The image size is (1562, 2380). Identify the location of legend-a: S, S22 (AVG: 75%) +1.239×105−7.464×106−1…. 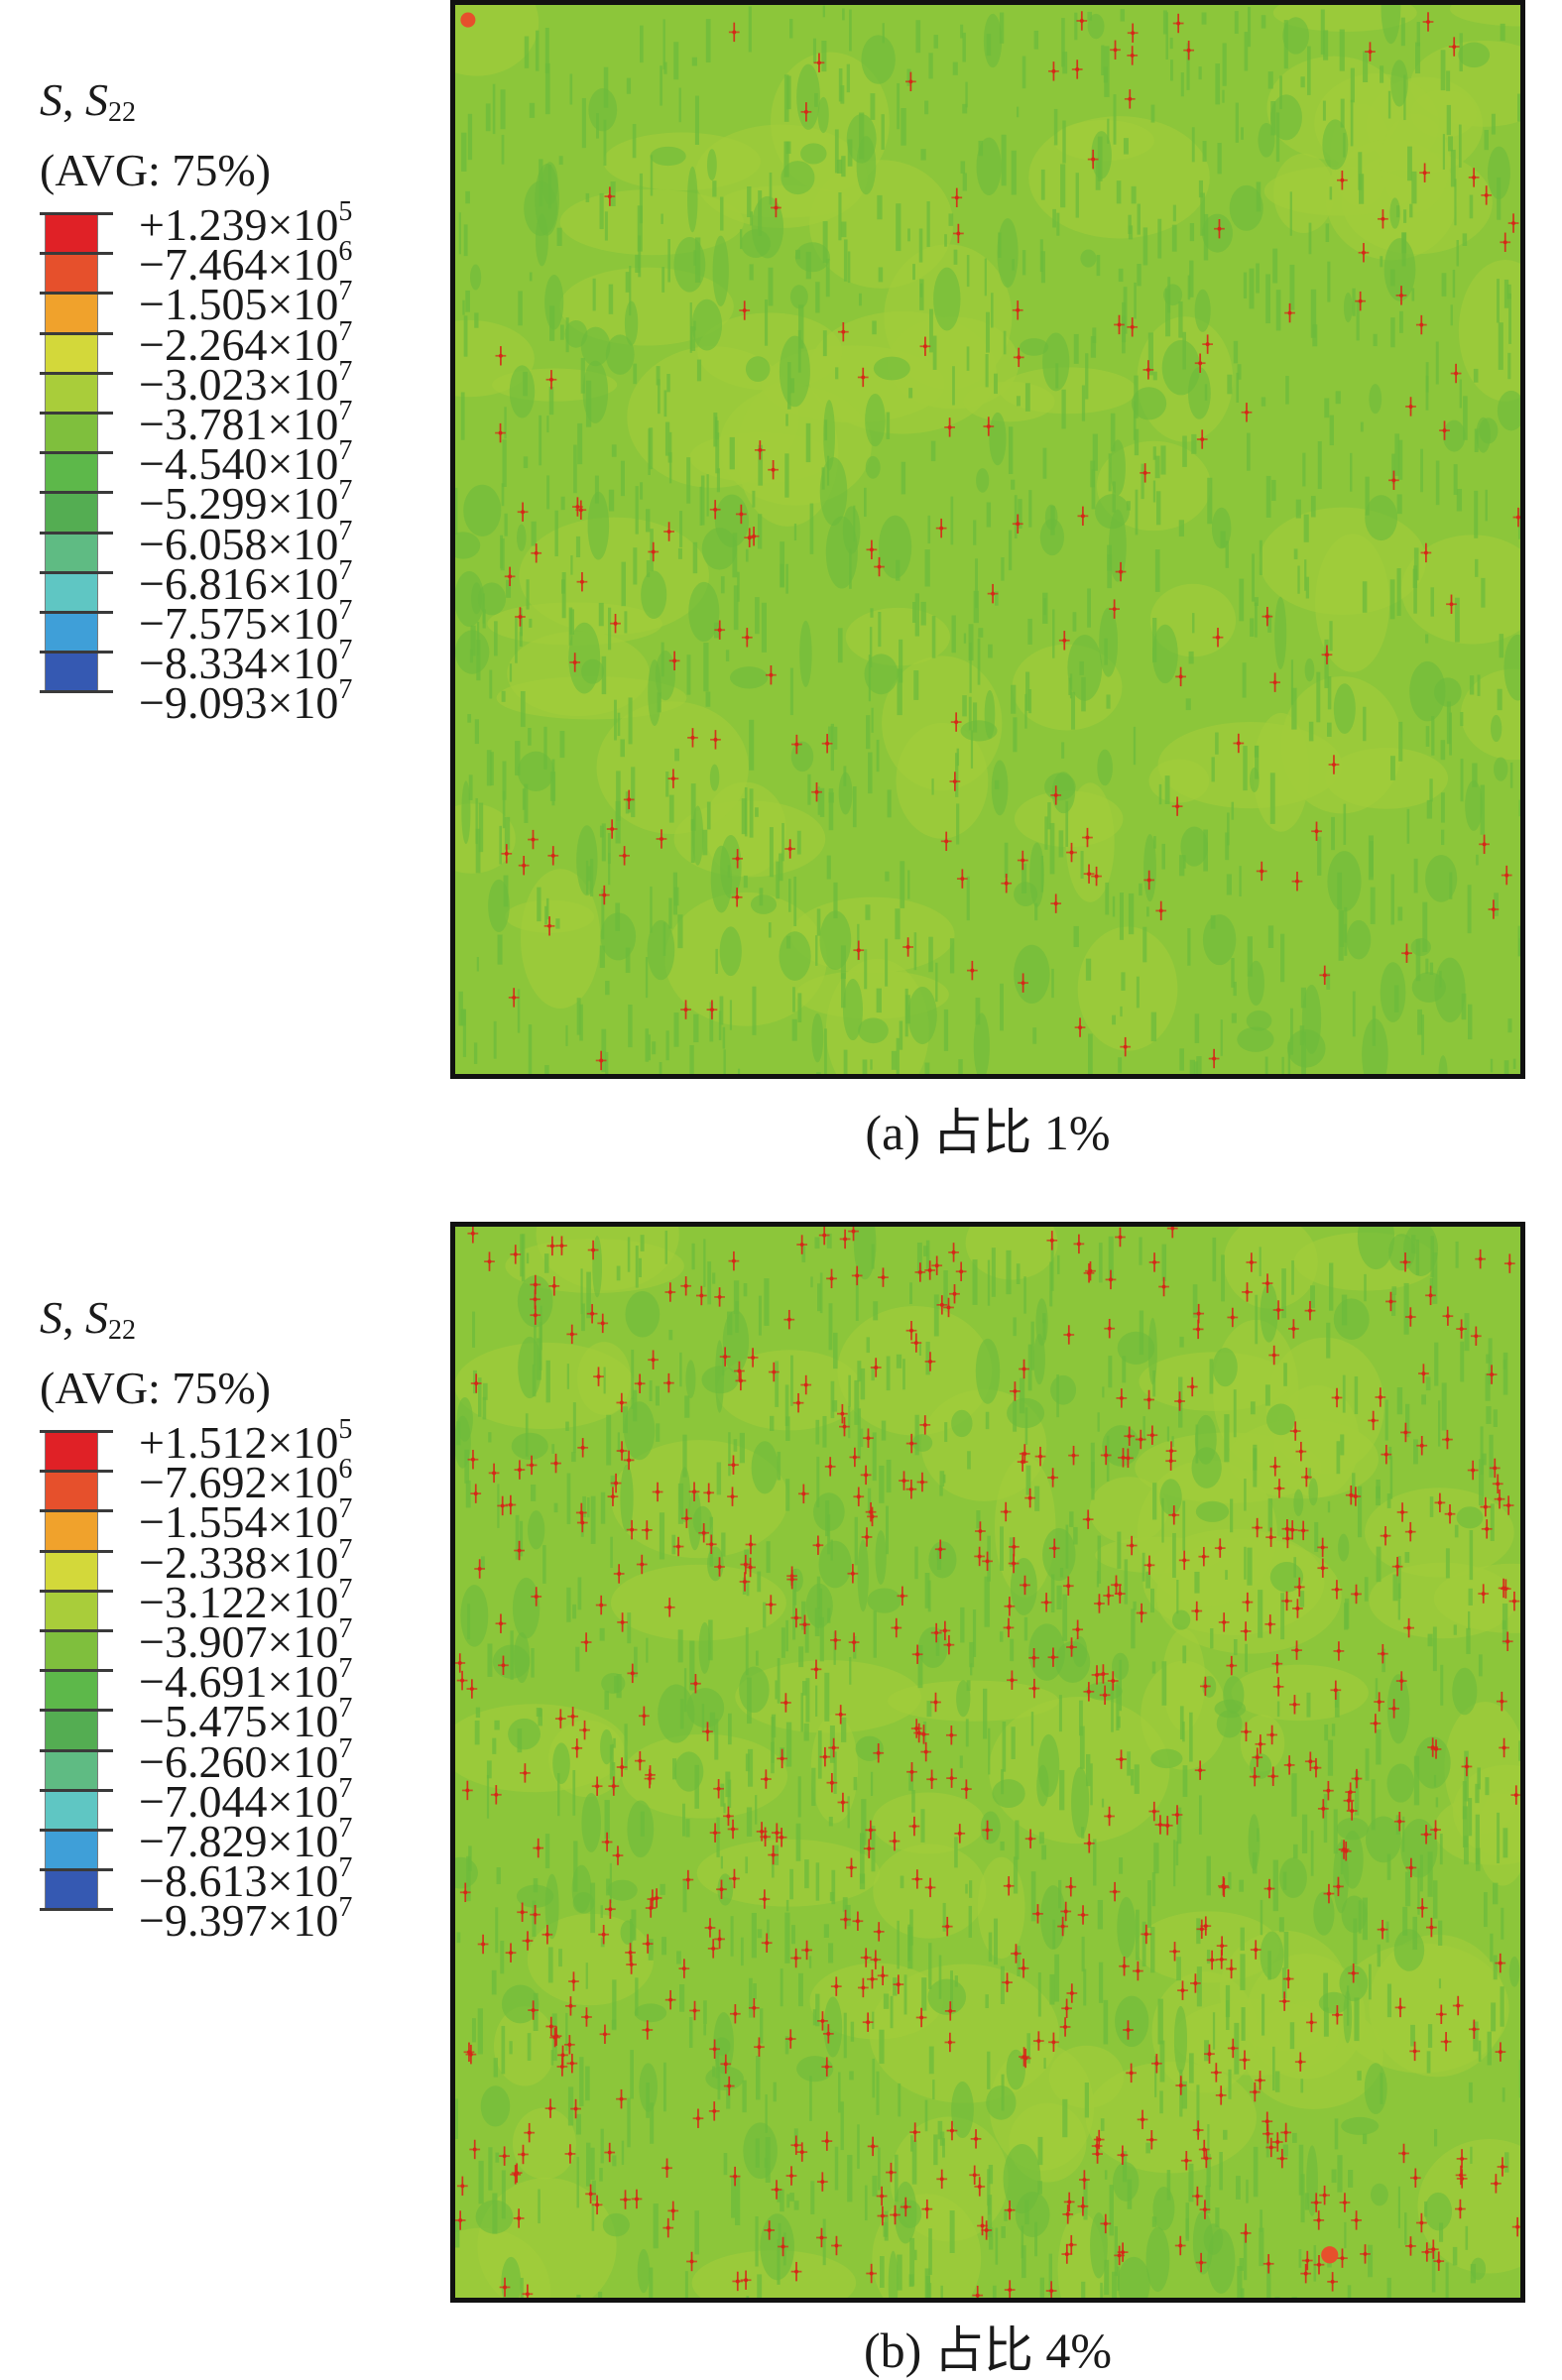
(155, 519).